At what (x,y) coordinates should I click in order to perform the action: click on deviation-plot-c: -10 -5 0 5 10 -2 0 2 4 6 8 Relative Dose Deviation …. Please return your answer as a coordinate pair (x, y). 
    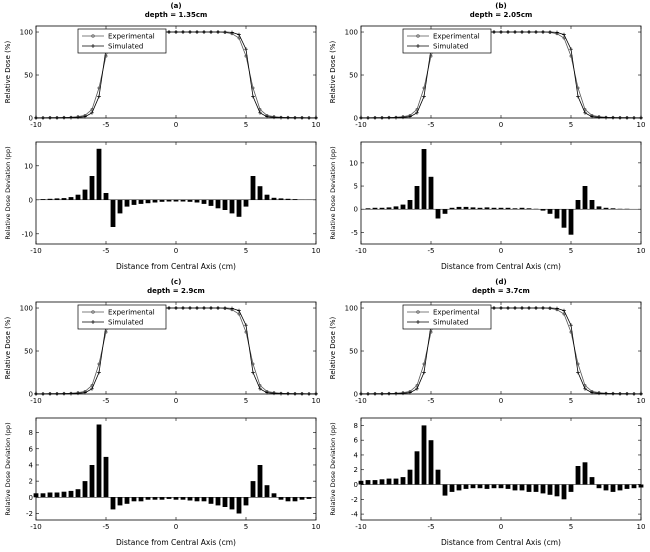
    Looking at the image, I should click on (162, 482).